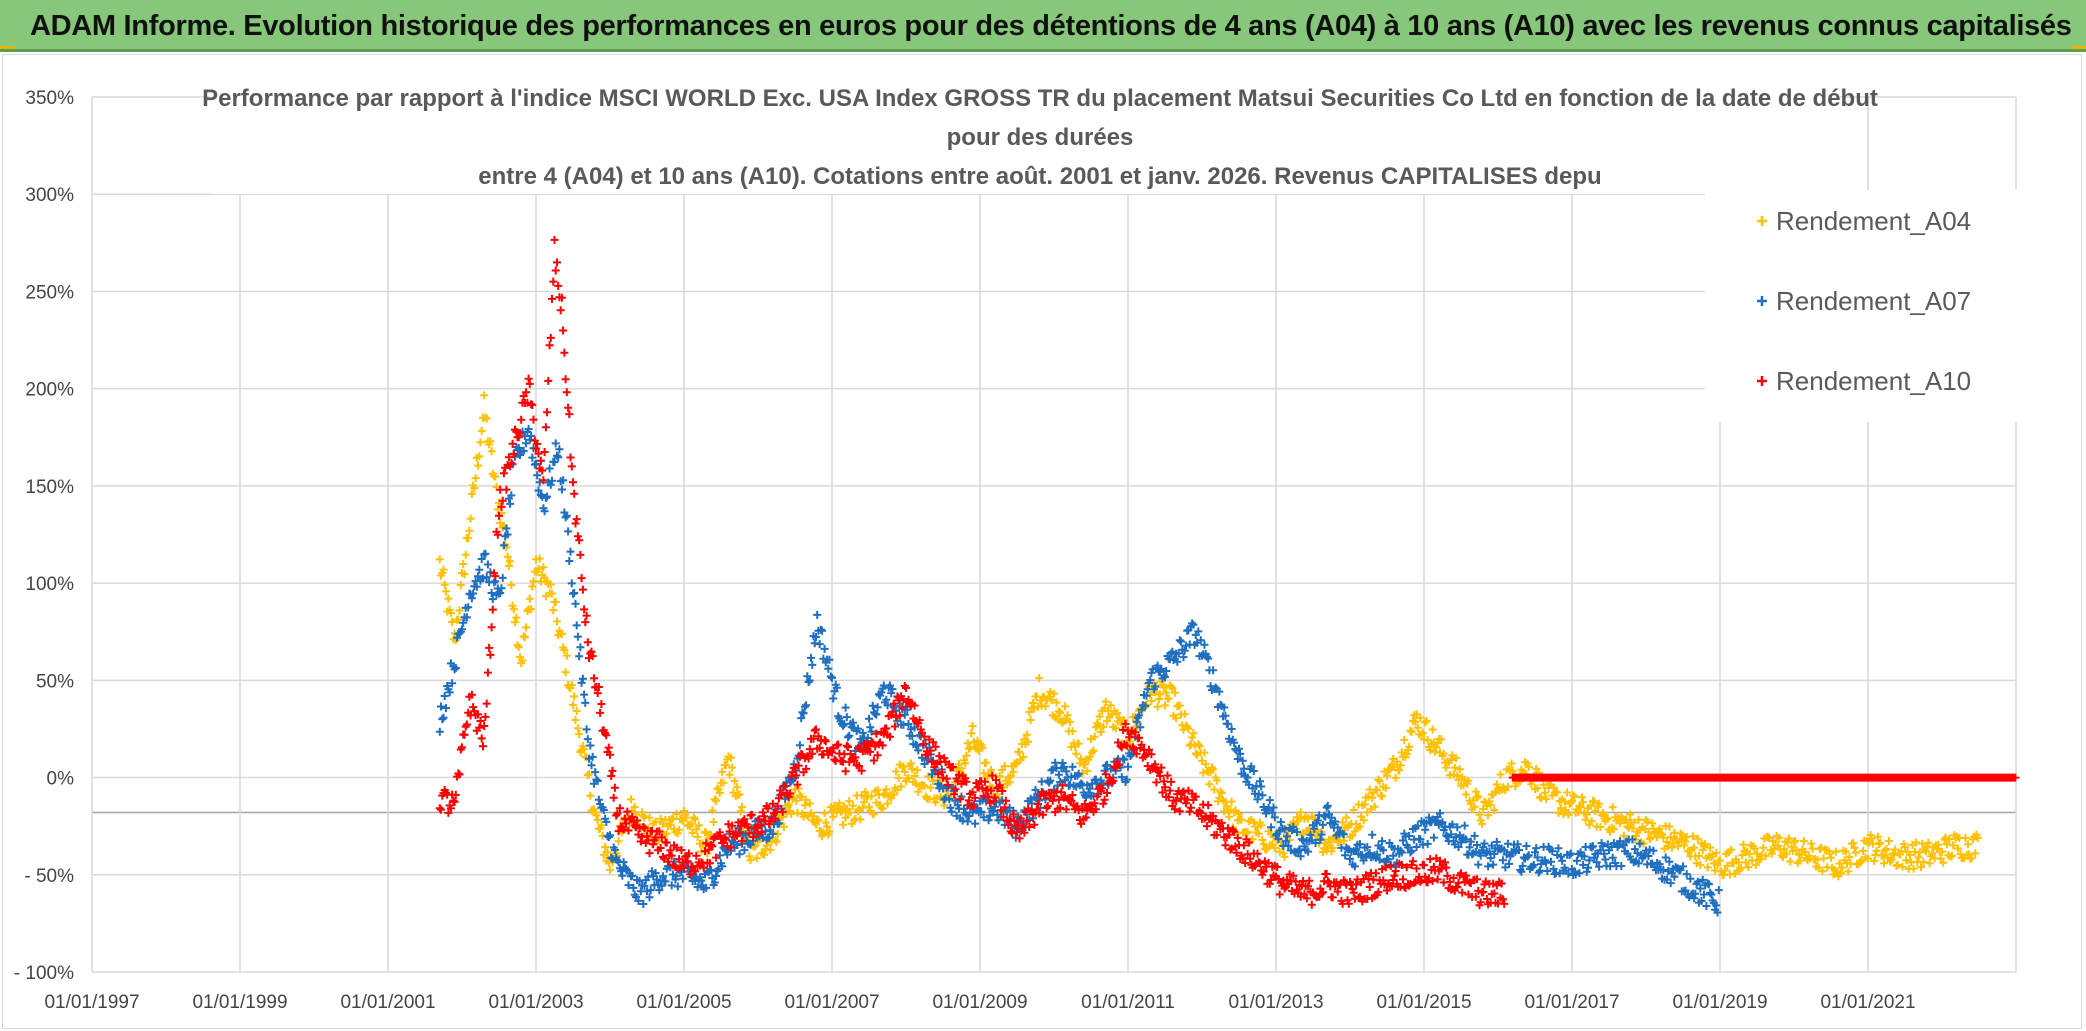  Describe the element at coordinates (1719, 1002) in the screenshot. I see `x-tick-label: 01/01/2019` at that location.